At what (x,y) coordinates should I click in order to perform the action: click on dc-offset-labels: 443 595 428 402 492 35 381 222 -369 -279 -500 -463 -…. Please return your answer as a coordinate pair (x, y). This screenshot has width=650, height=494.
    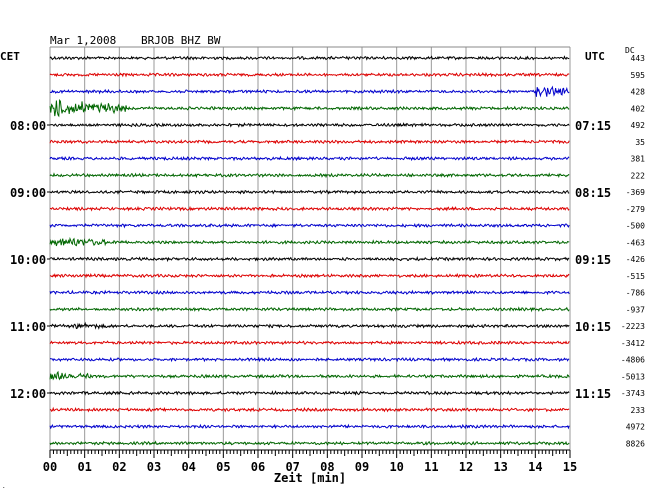
    Looking at the image, I should click on (633, 251).